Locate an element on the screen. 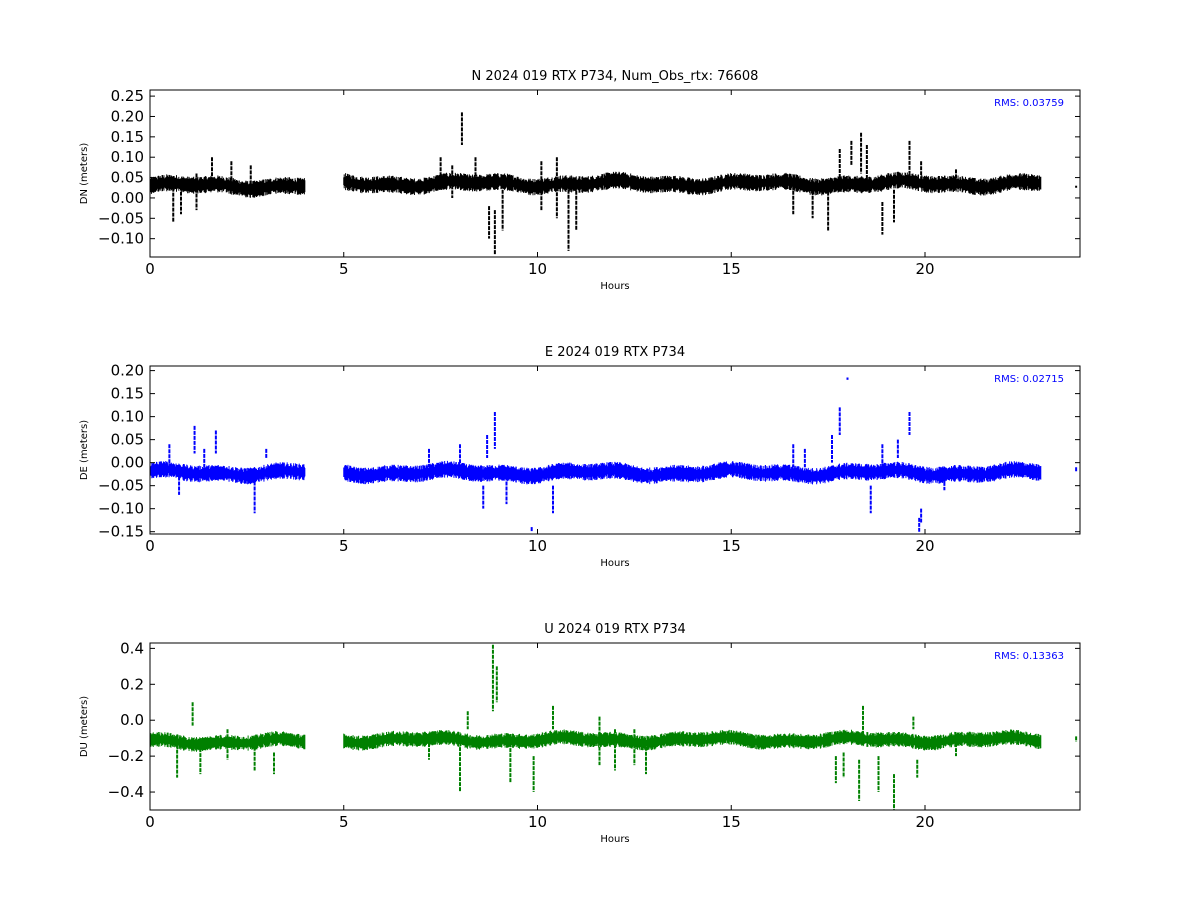  rms-annotation: RMS: 0.03759 is located at coordinates (1029, 103).